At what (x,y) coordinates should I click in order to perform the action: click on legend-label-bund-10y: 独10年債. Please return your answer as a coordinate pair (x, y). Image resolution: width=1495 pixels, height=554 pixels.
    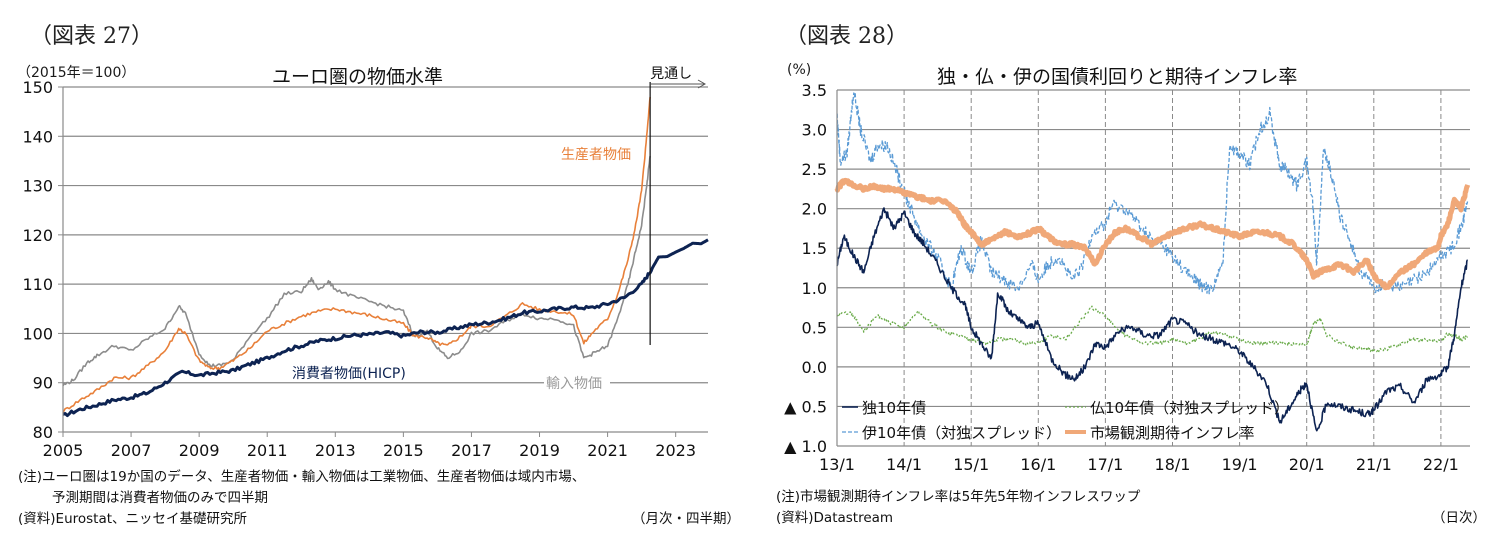
    Looking at the image, I should click on (894, 408).